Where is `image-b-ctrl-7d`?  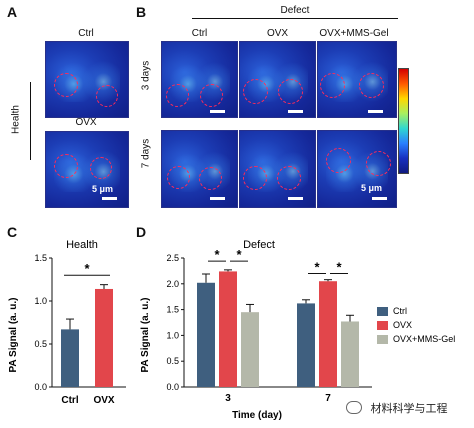
image-b-ctrl-7d is located at coordinates (199, 169).